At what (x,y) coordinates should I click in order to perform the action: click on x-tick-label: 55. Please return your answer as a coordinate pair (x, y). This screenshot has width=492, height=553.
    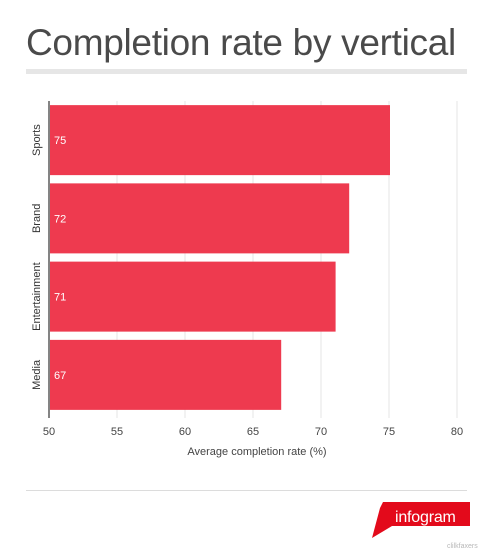
    Looking at the image, I should click on (117, 432).